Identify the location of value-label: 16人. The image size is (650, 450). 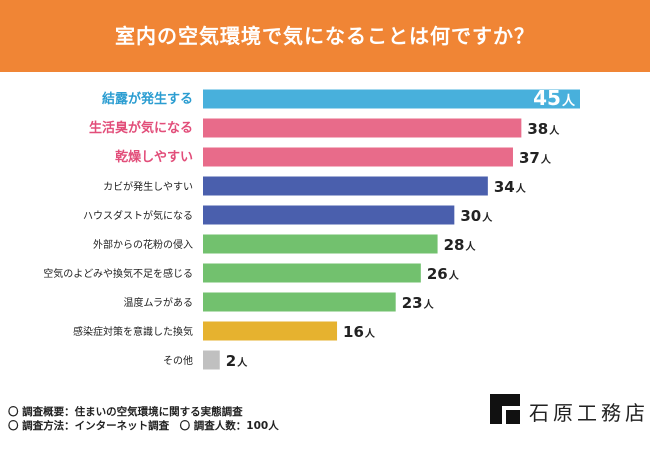
(359, 332).